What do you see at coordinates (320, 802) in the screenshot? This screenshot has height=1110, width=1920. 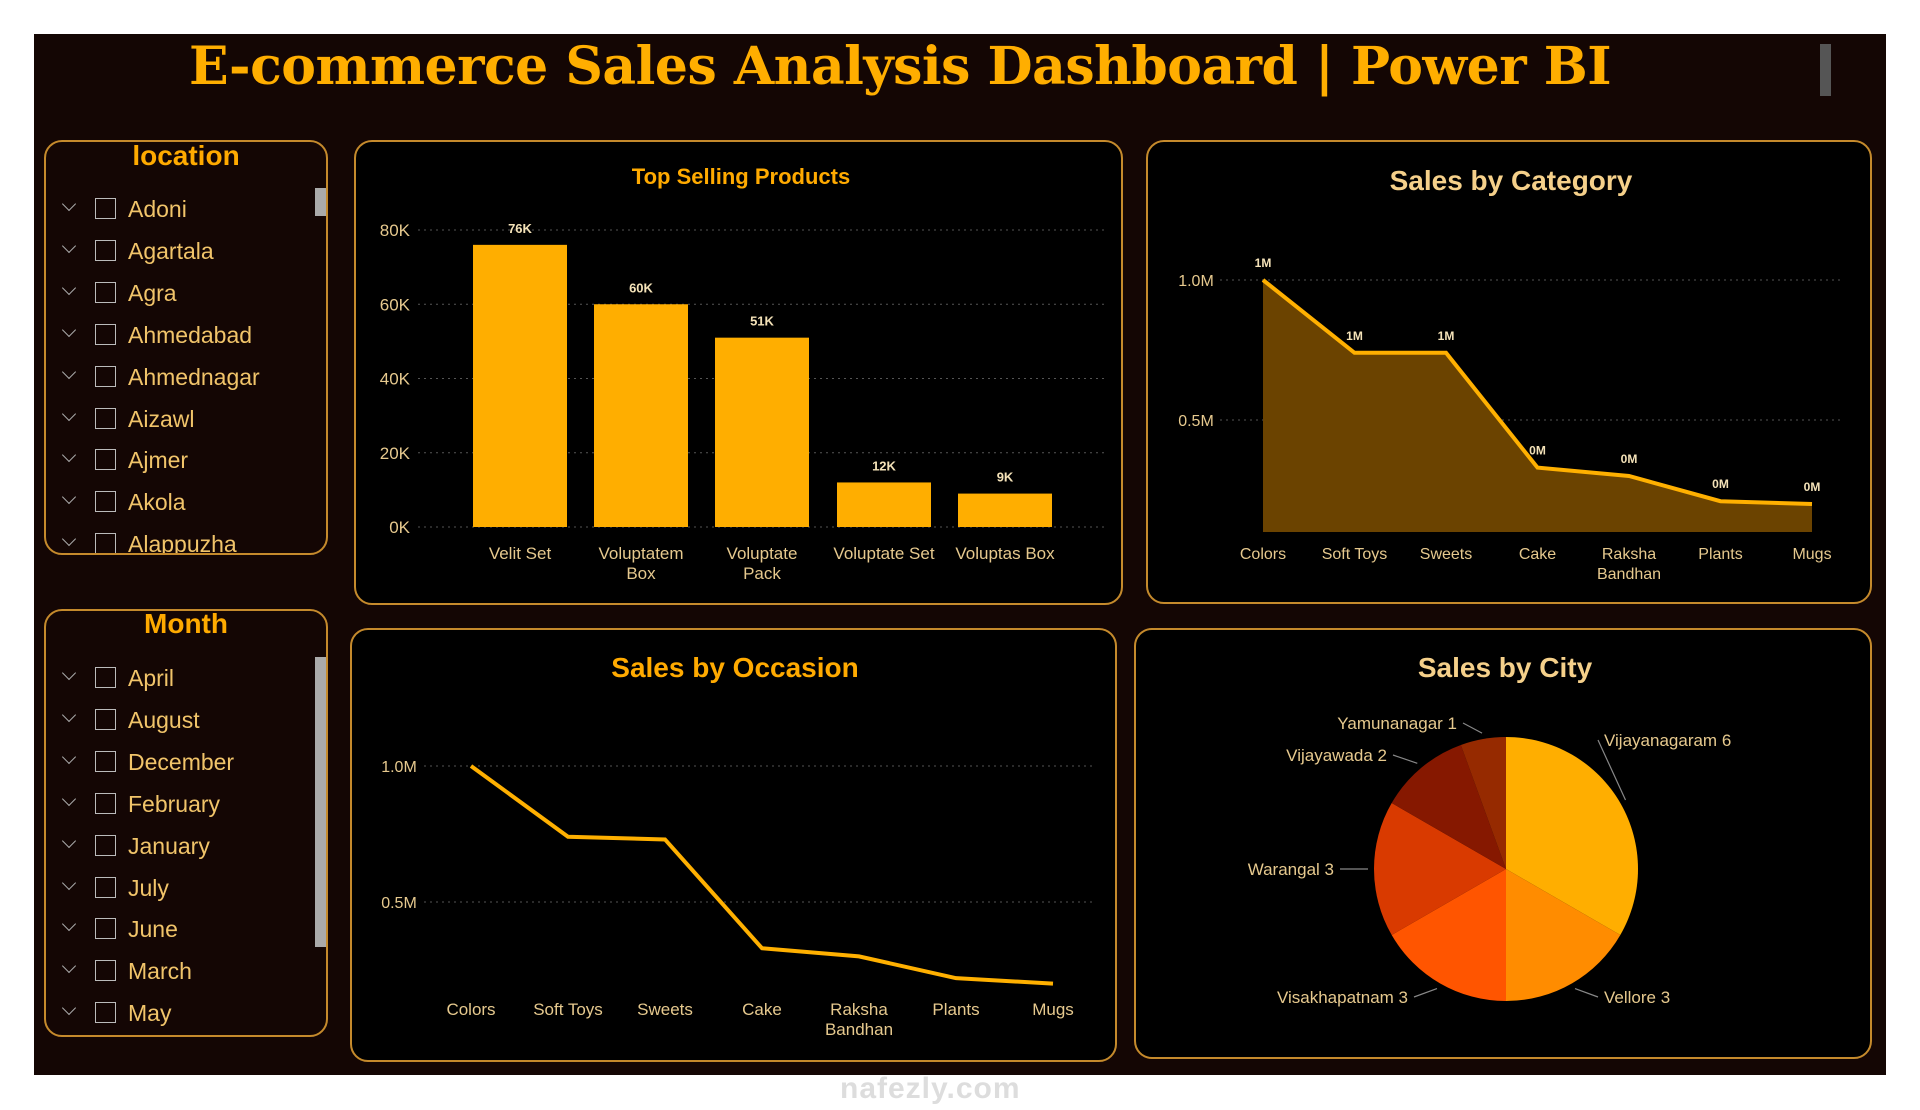 I see `month-scrollbar` at bounding box center [320, 802].